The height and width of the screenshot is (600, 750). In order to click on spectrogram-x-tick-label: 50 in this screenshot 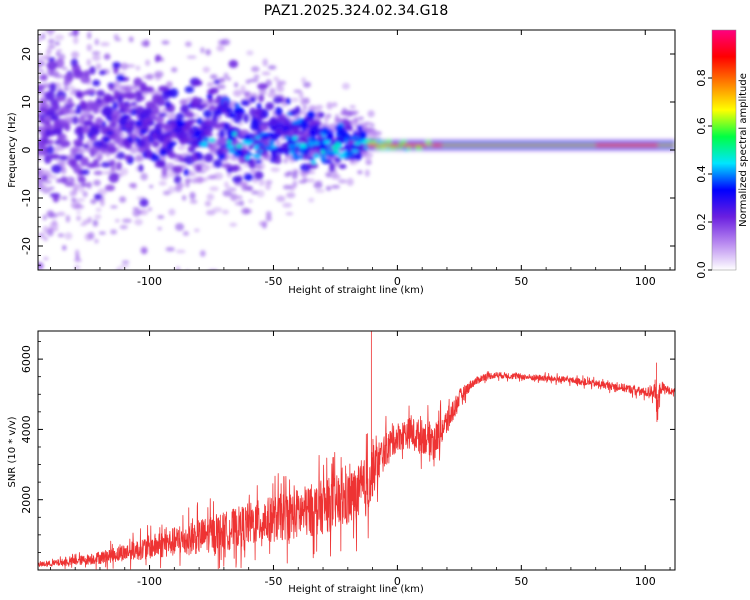, I will do `click(521, 281)`.